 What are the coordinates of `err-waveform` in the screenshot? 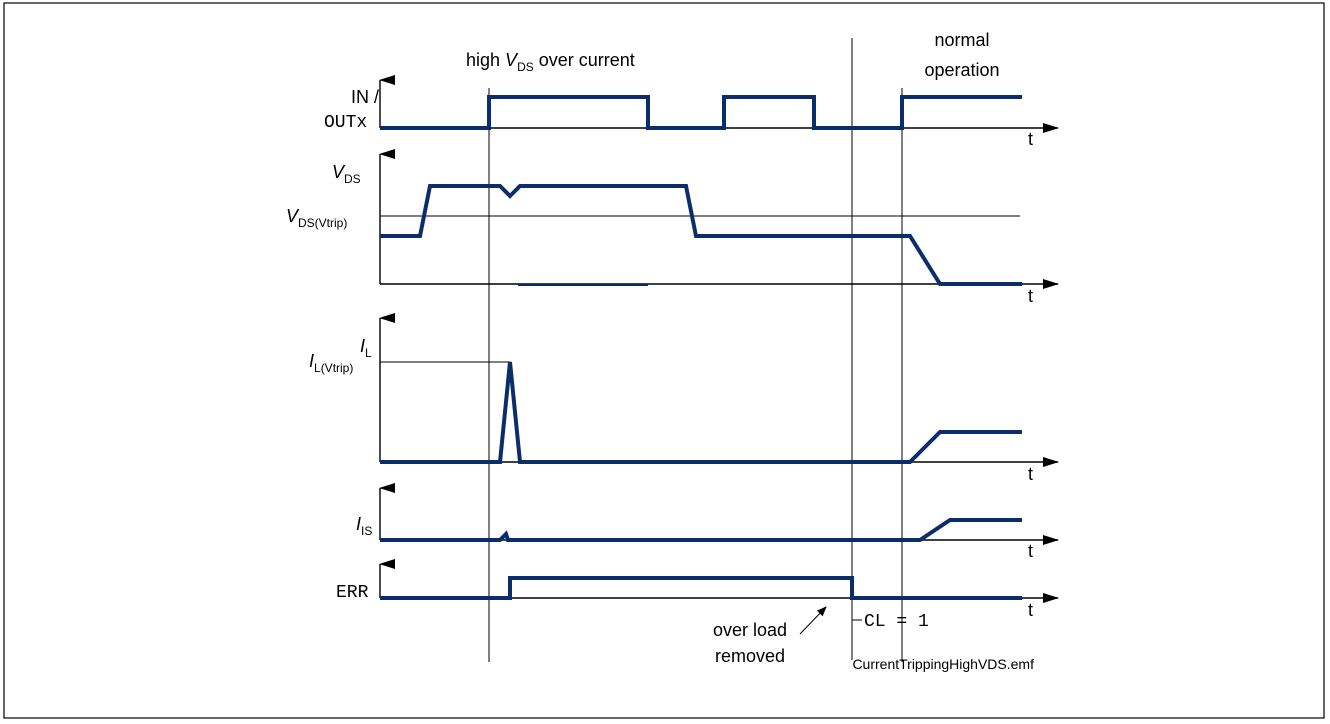 It's located at (701, 588).